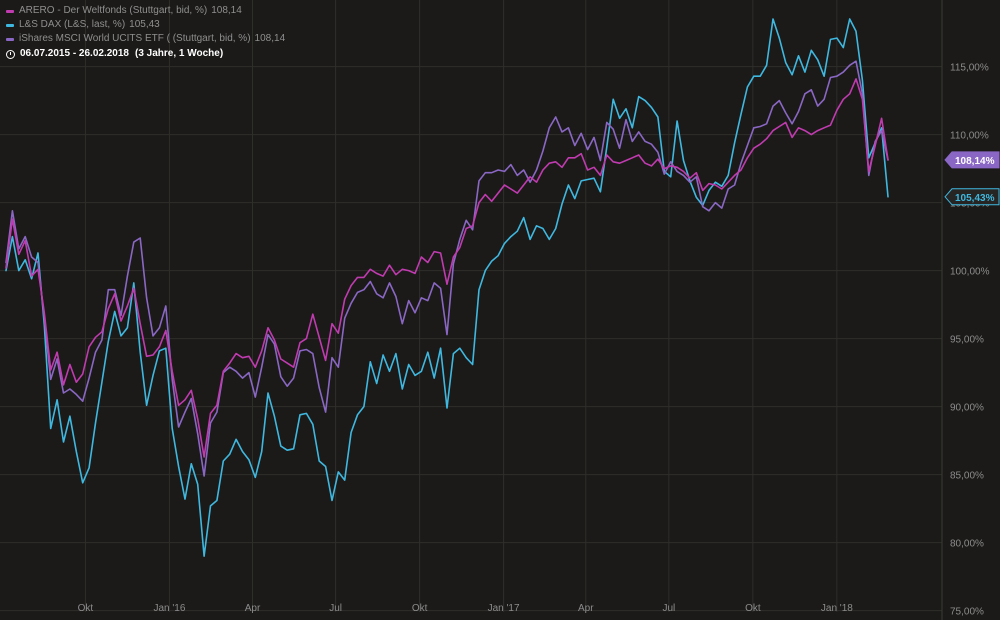 This screenshot has width=1000, height=620. What do you see at coordinates (837, 608) in the screenshot?
I see `x-tick-label: Jan '18` at bounding box center [837, 608].